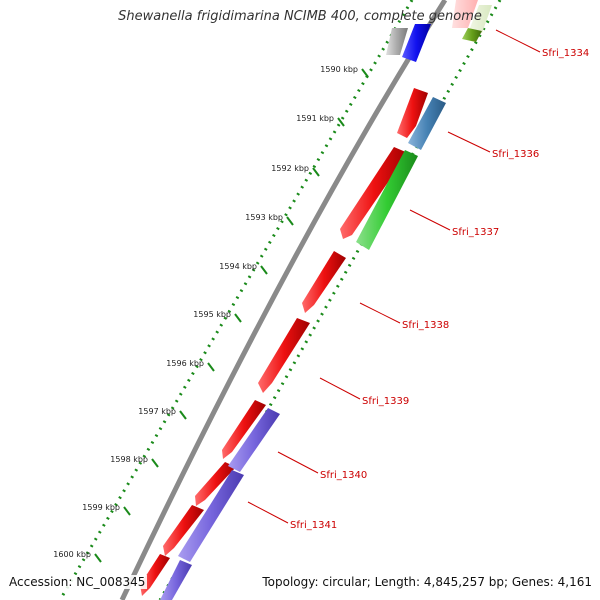  Describe the element at coordinates (315, 118) in the screenshot. I see `scale-label: 1591 kbp` at that location.